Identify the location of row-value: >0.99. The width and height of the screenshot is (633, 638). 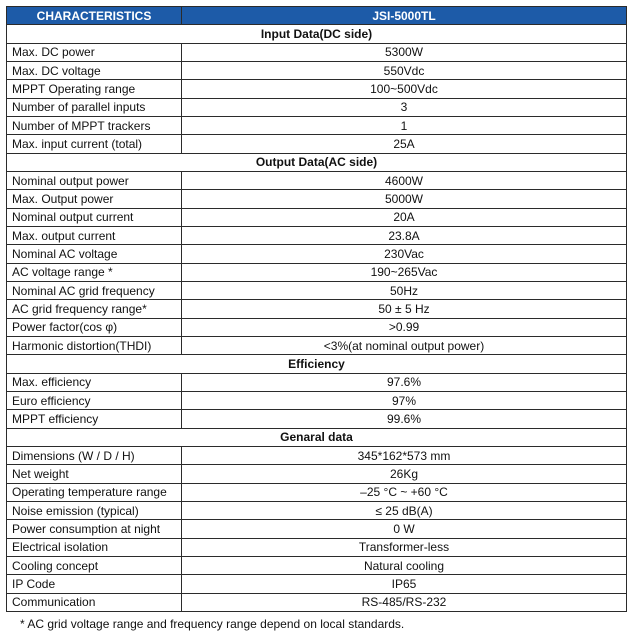
(404, 327).